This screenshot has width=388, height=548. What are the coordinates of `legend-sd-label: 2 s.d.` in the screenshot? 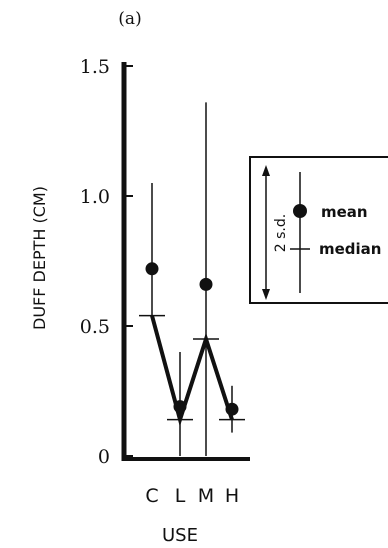 It's located at (281, 233).